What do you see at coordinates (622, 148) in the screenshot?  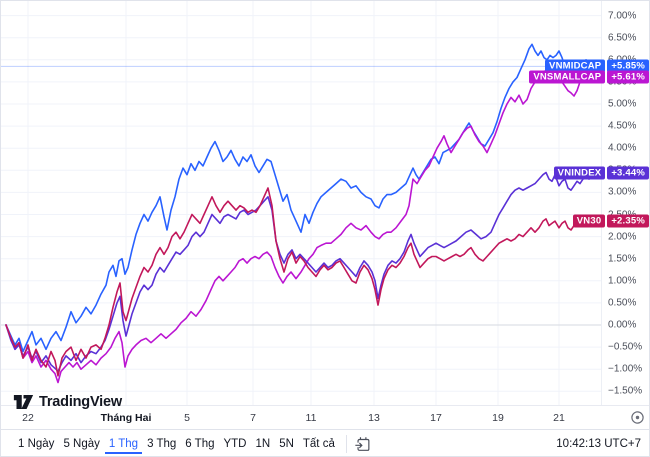 I see `y-axis-label: 4.00%` at bounding box center [622, 148].